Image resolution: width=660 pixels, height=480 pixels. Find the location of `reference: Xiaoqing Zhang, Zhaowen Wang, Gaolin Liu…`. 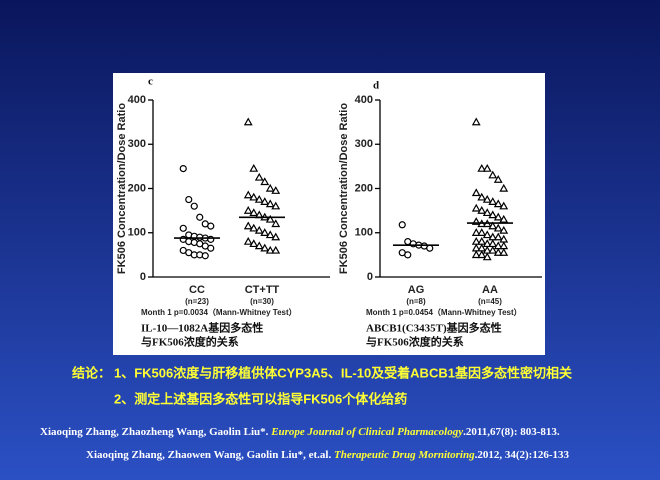

reference: Xiaoqing Zhang, Zhaowen Wang, Gaolin Liu… is located at coordinates (327, 455).